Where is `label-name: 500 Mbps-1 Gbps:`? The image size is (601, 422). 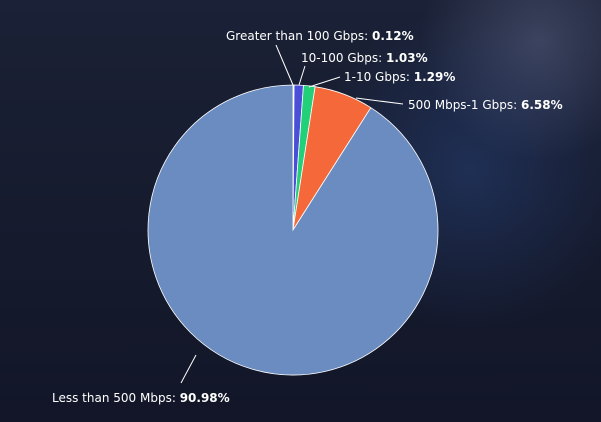
label-name: 500 Mbps-1 Gbps: is located at coordinates (462, 105).